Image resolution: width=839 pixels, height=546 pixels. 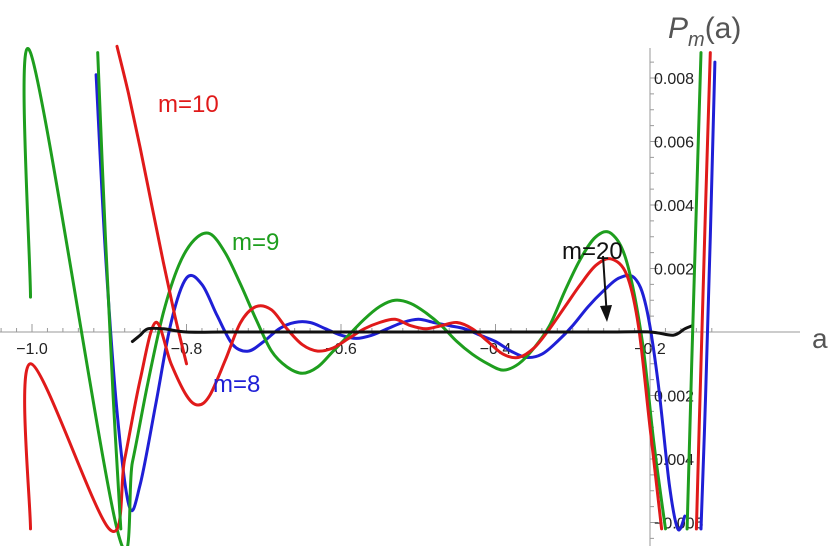 I want to click on label-m8: m=8, so click(x=236, y=384).